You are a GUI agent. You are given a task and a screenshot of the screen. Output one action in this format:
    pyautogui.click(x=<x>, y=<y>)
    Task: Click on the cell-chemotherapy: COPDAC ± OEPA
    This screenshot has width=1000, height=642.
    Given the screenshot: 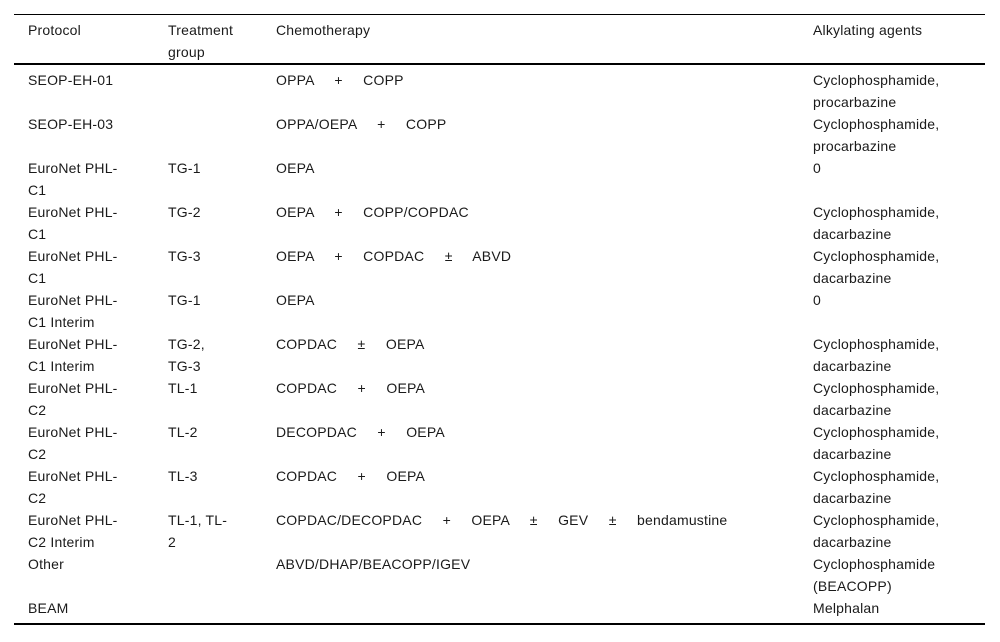 What is the action you would take?
    pyautogui.click(x=350, y=344)
    